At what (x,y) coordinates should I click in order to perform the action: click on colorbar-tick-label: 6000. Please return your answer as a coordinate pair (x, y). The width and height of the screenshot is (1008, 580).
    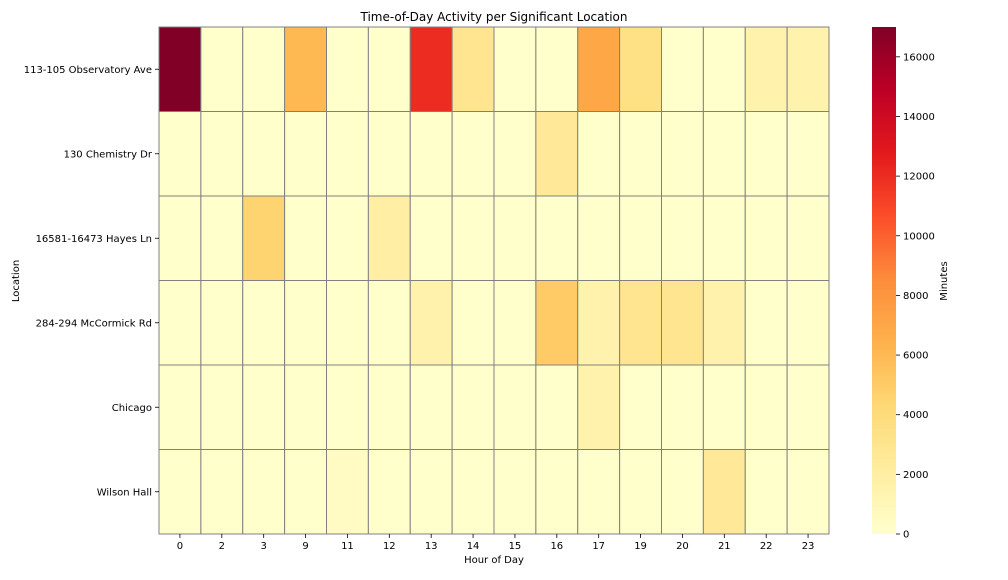
    Looking at the image, I should click on (915, 356).